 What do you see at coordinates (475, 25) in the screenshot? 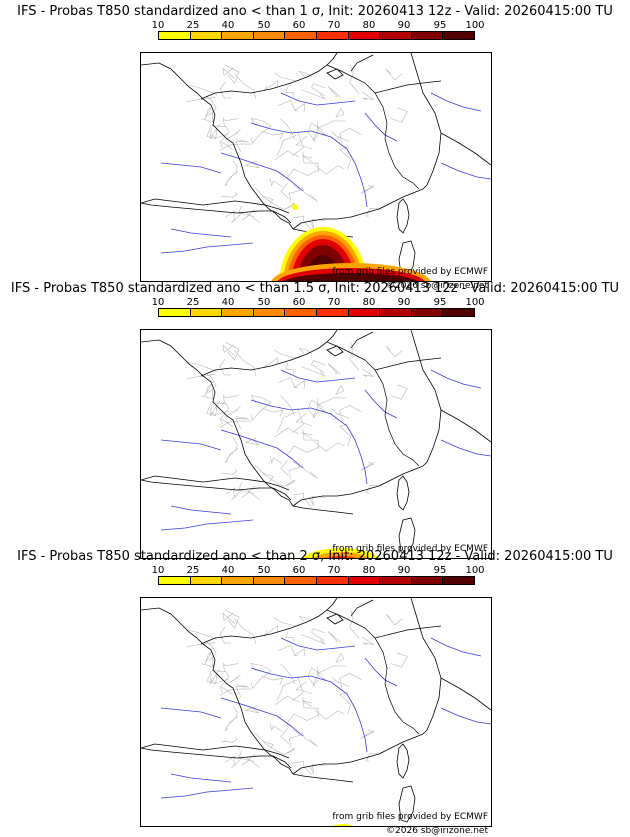
I see `legend-label: 100` at bounding box center [475, 25].